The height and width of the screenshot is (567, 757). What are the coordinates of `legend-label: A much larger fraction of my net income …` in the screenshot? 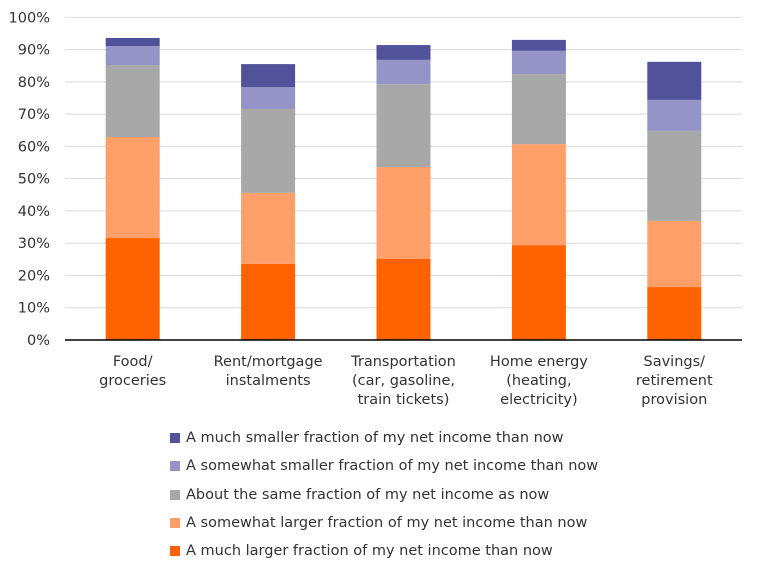 It's located at (369, 551).